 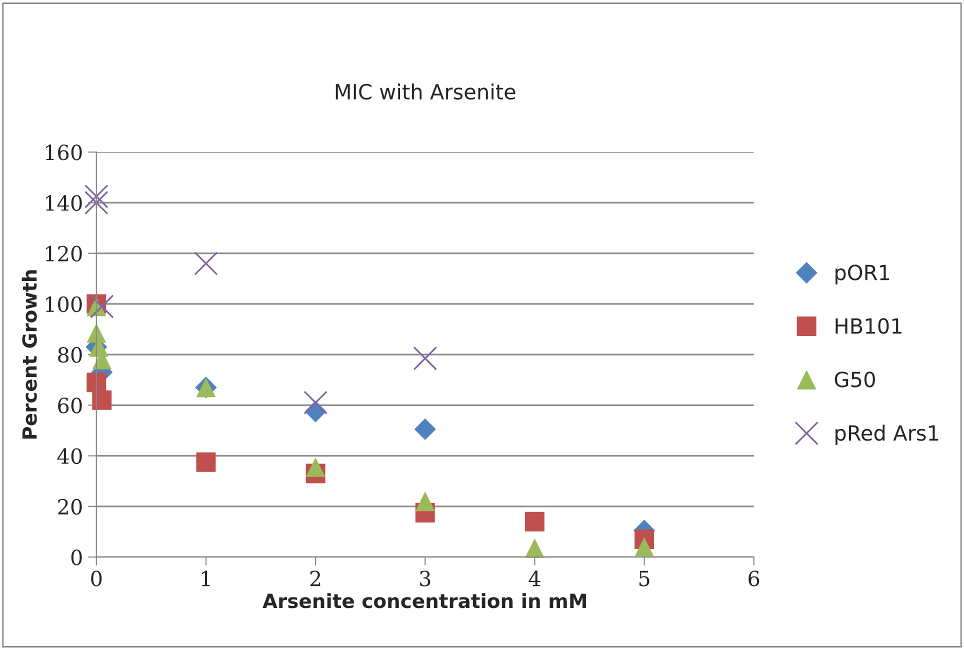 I want to click on x-tick-label: 0, so click(x=96, y=578).